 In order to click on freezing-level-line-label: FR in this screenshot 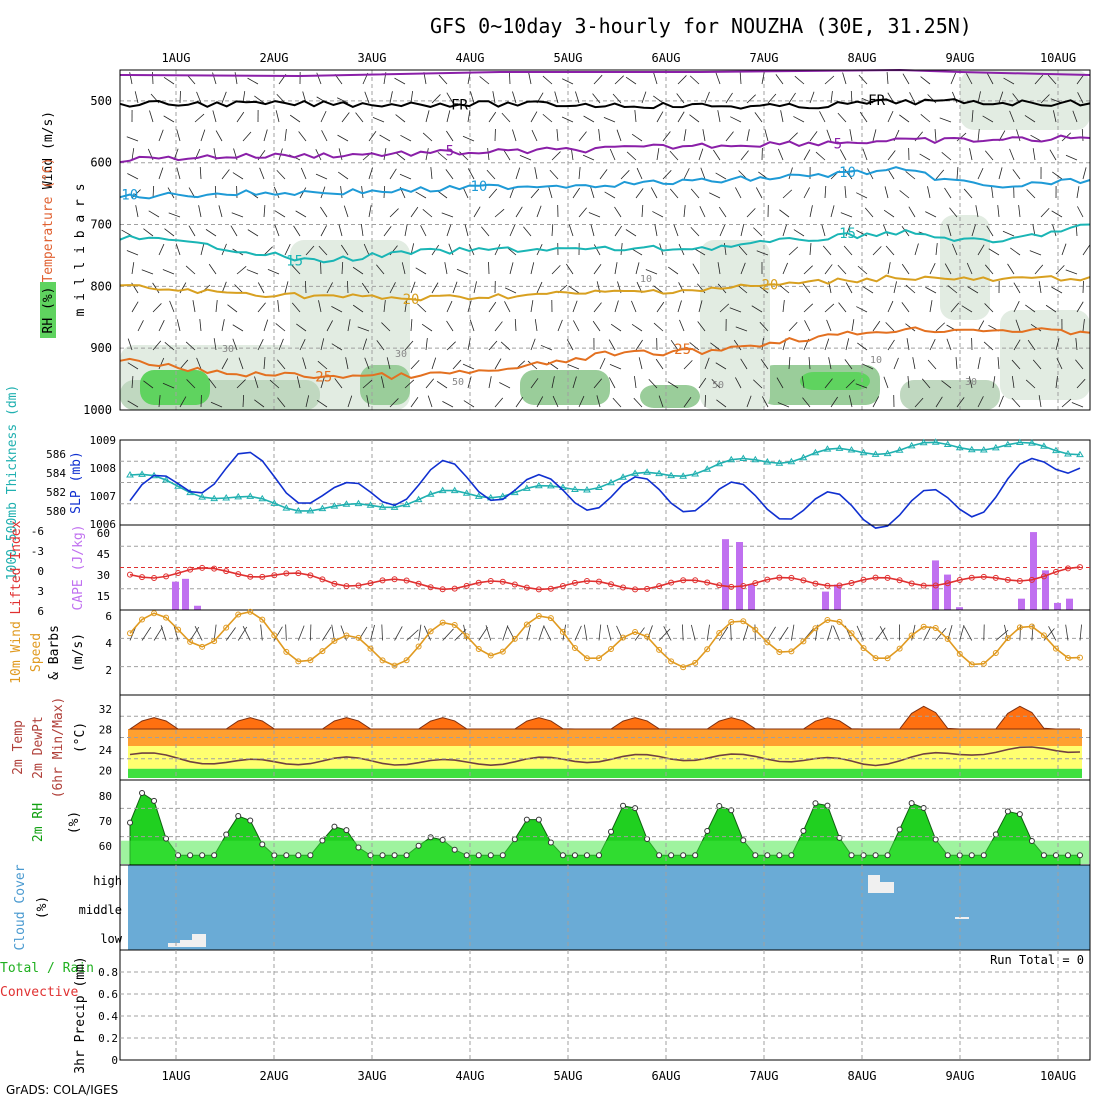, I will do `click(876, 101)`.